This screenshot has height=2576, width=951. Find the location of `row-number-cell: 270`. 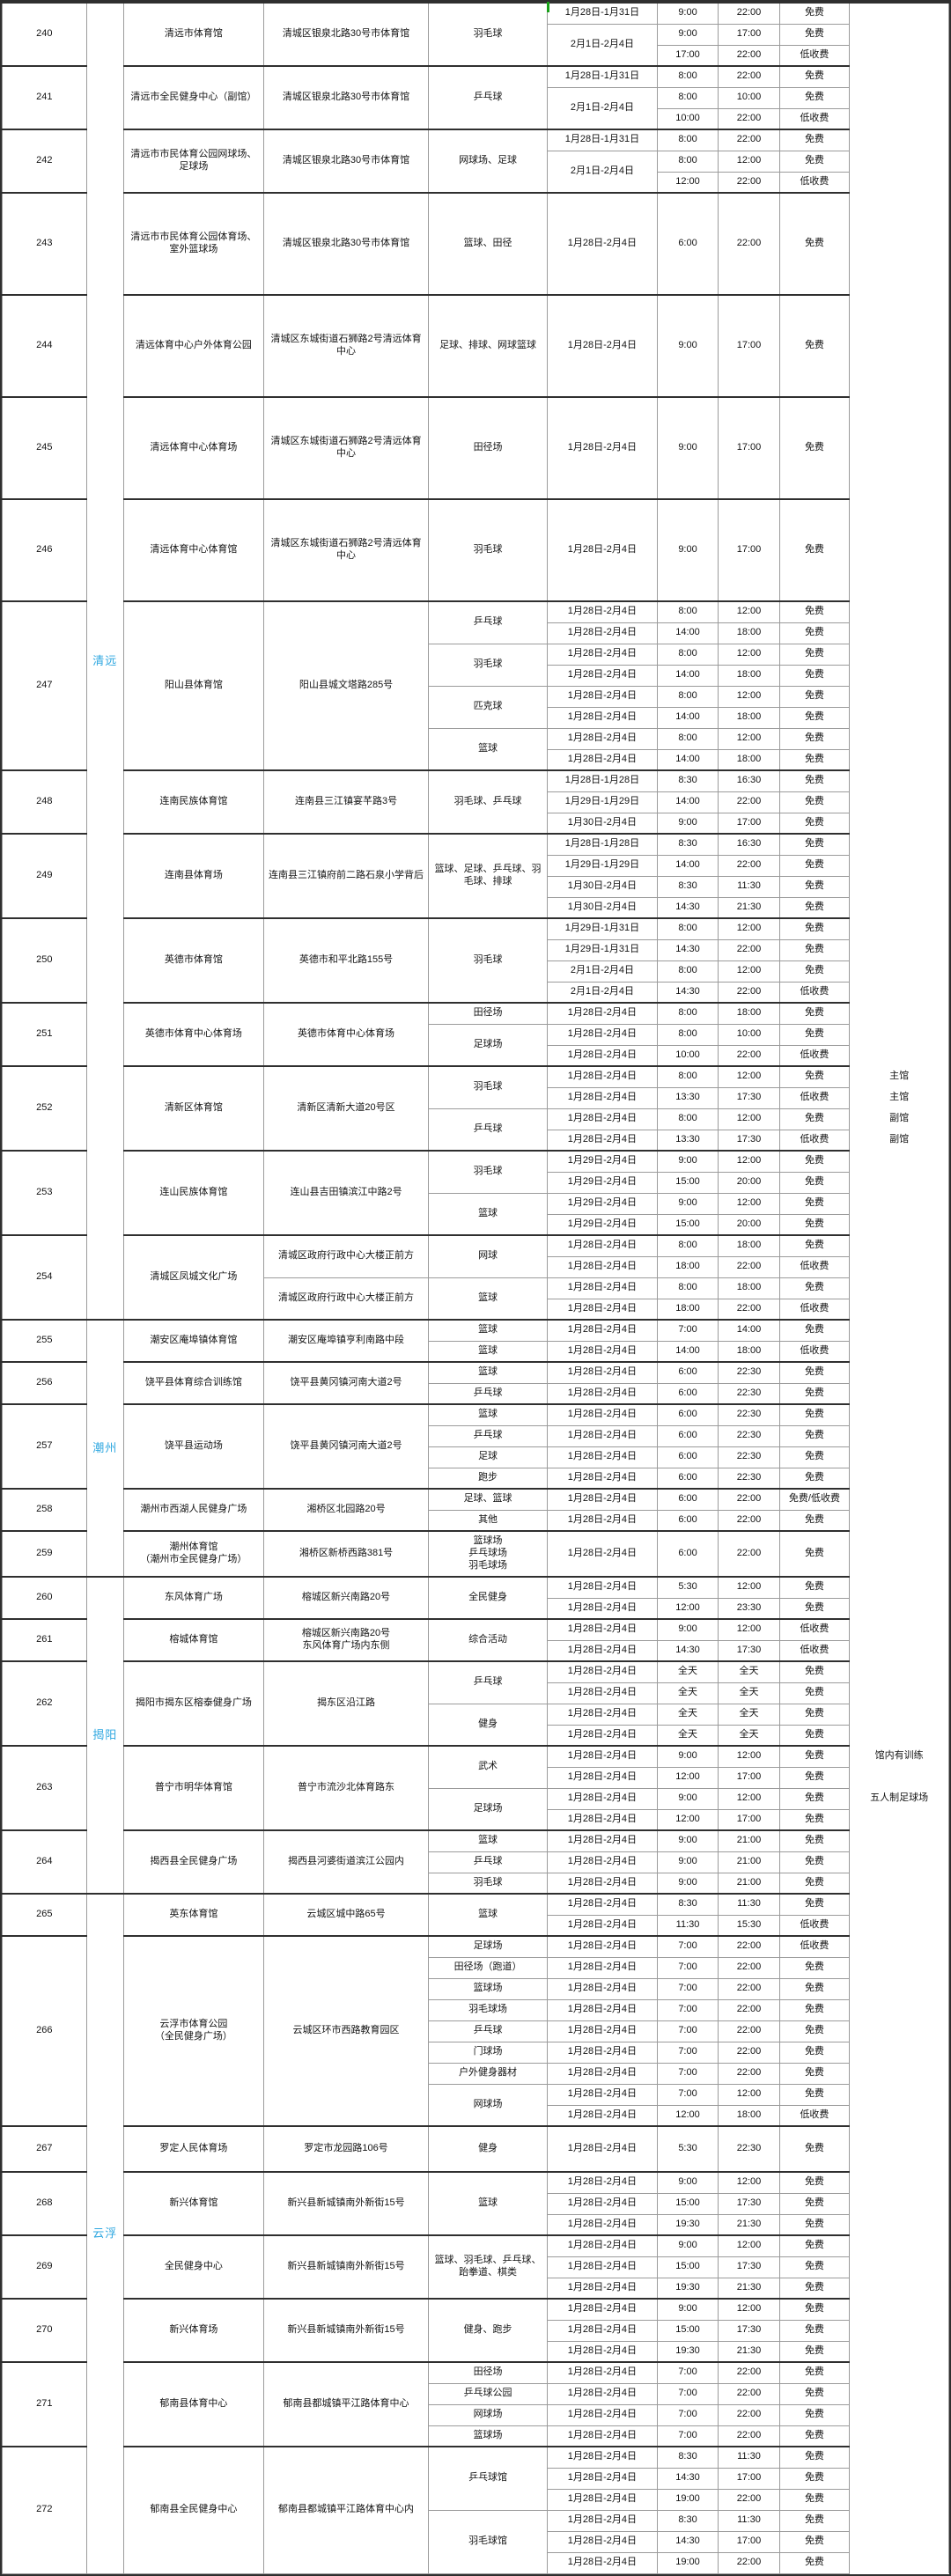

row-number-cell: 270 is located at coordinates (44, 2330).